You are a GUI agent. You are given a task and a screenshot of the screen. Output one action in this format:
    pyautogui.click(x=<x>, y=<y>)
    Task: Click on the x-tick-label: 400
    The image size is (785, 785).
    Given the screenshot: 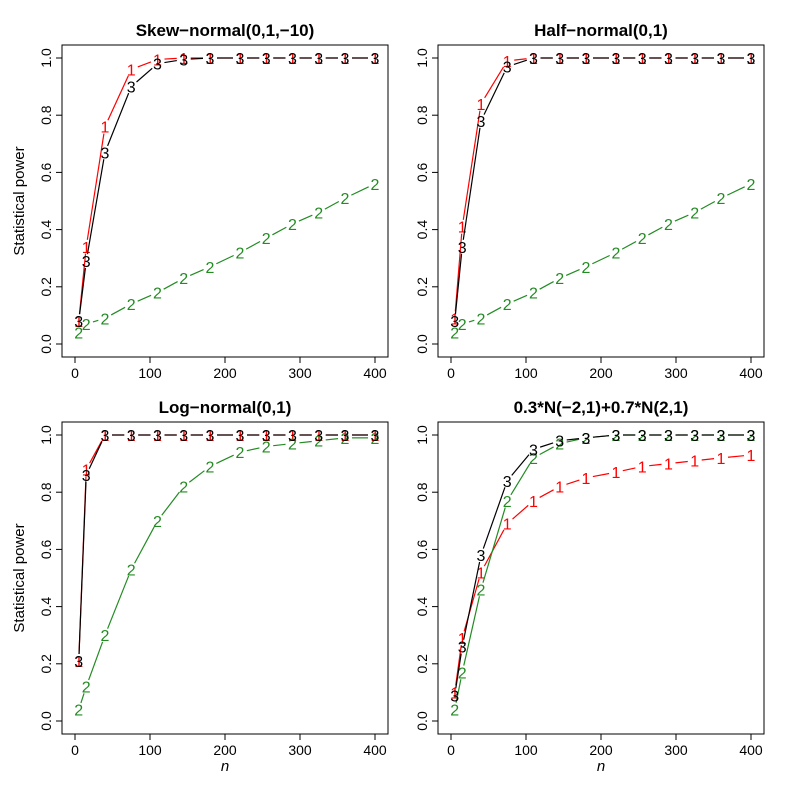 What is the action you would take?
    pyautogui.click(x=751, y=750)
    